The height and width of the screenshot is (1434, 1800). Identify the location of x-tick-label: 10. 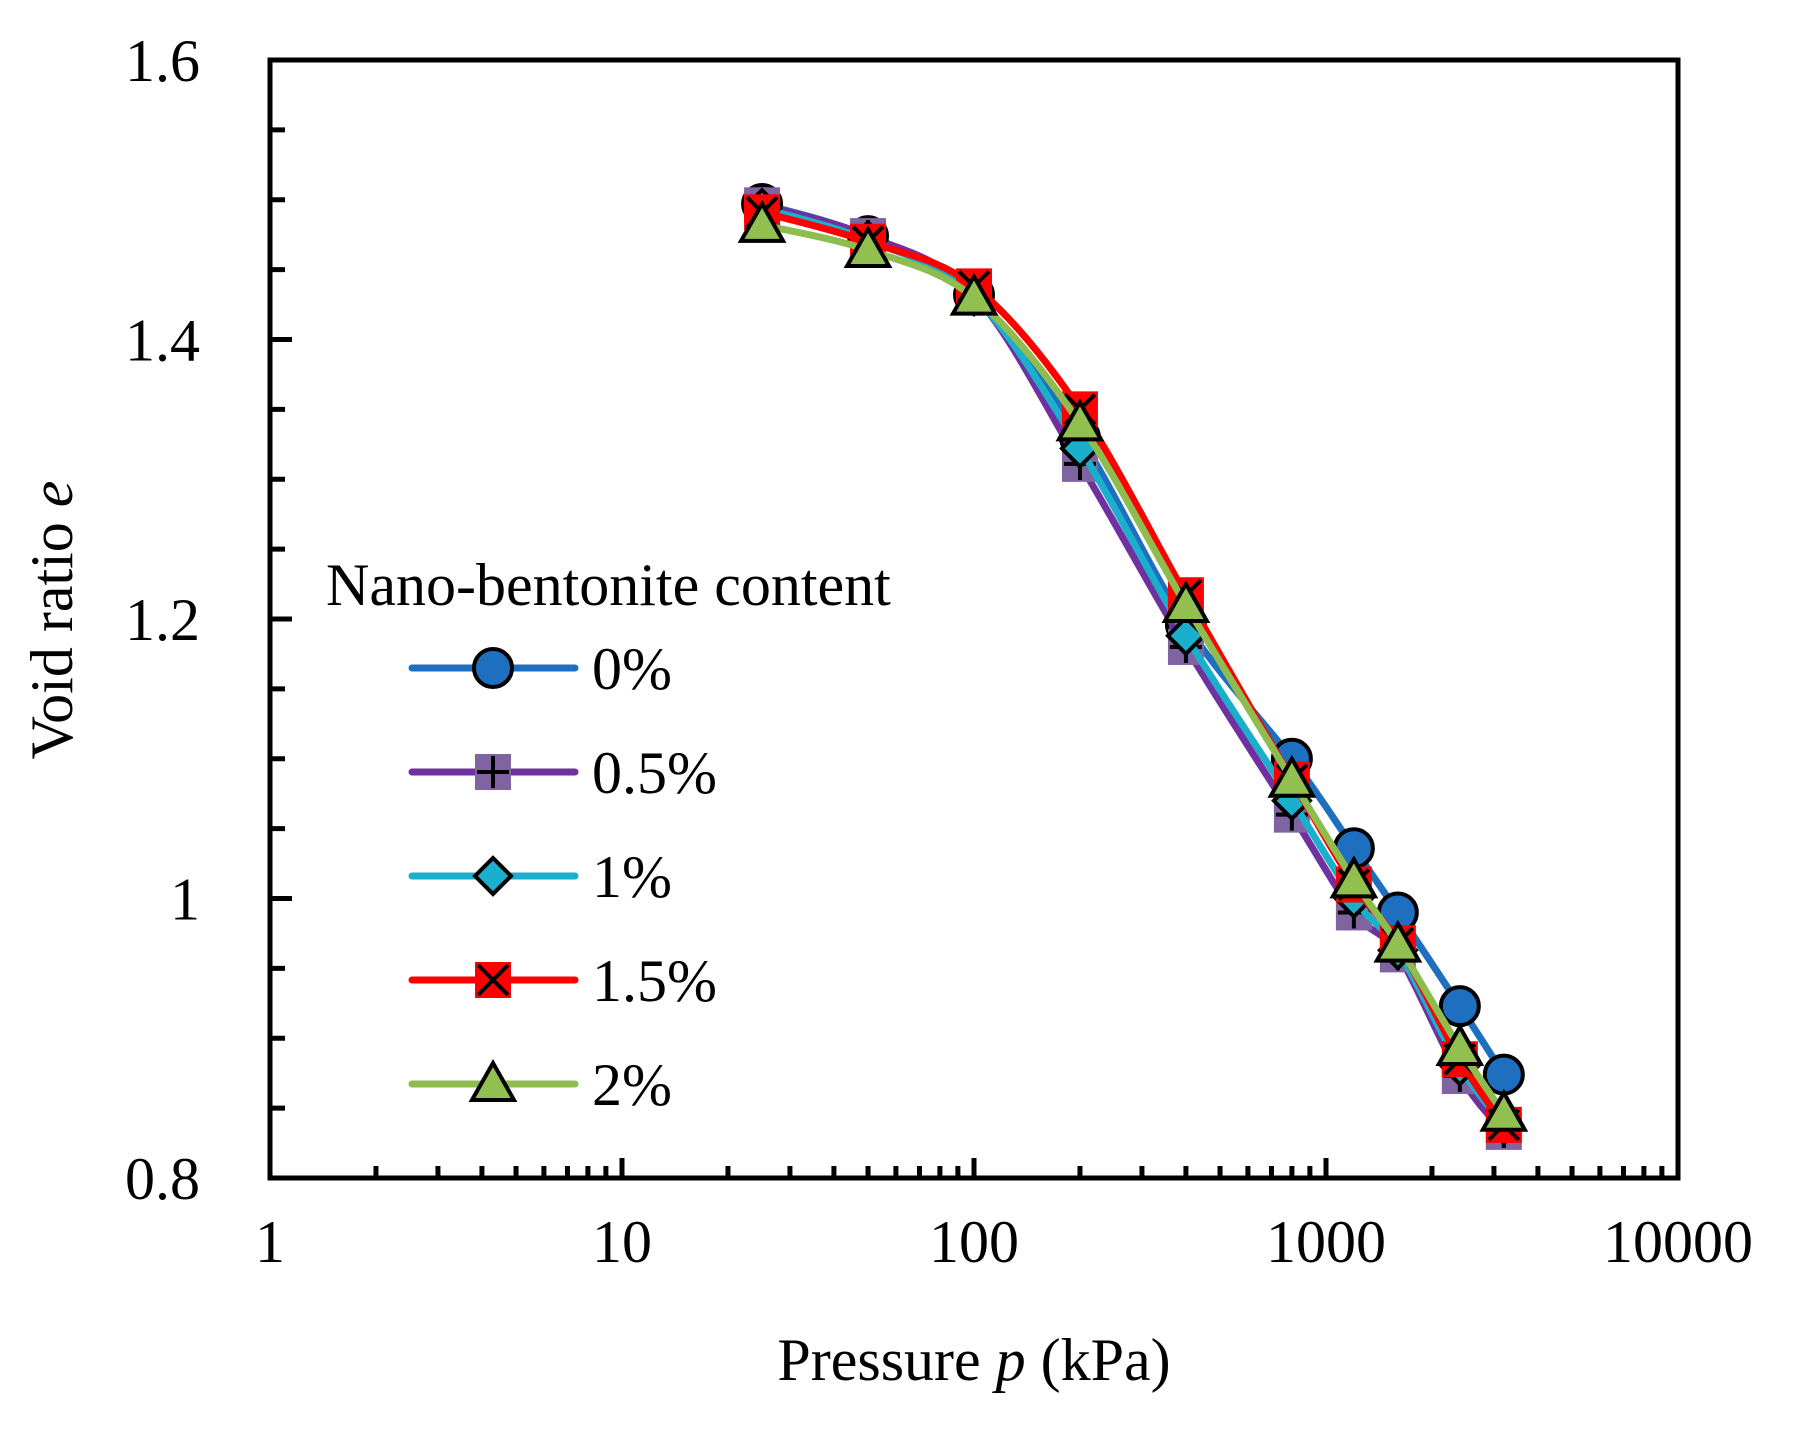
(622, 1242).